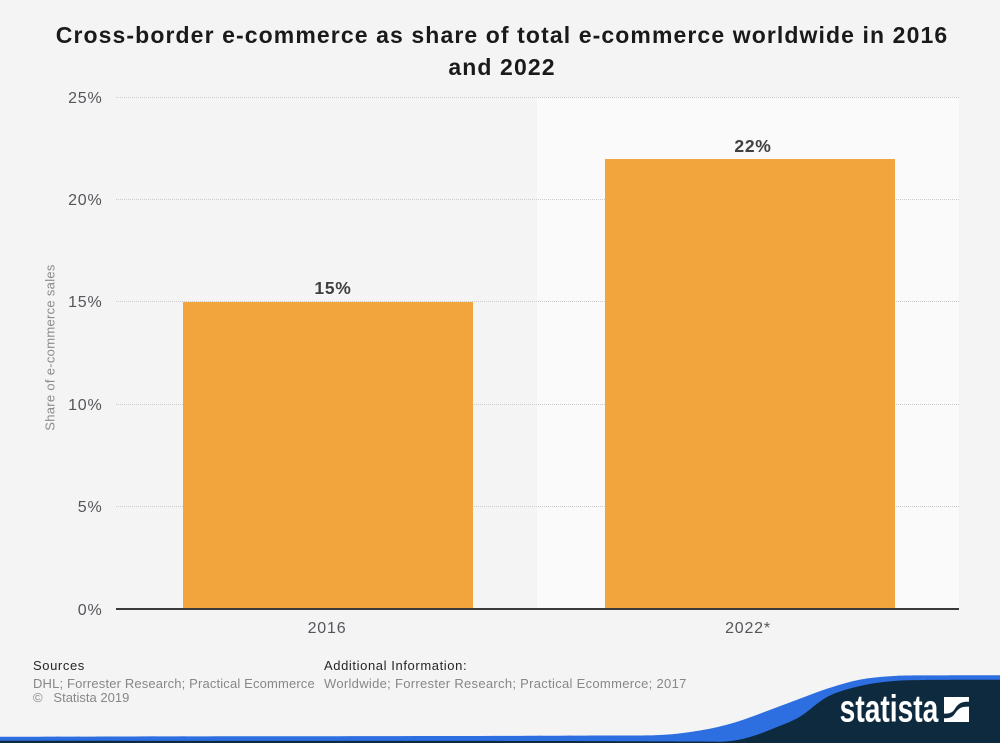 The image size is (1000, 743). I want to click on svg-text: statista, so click(889, 709).